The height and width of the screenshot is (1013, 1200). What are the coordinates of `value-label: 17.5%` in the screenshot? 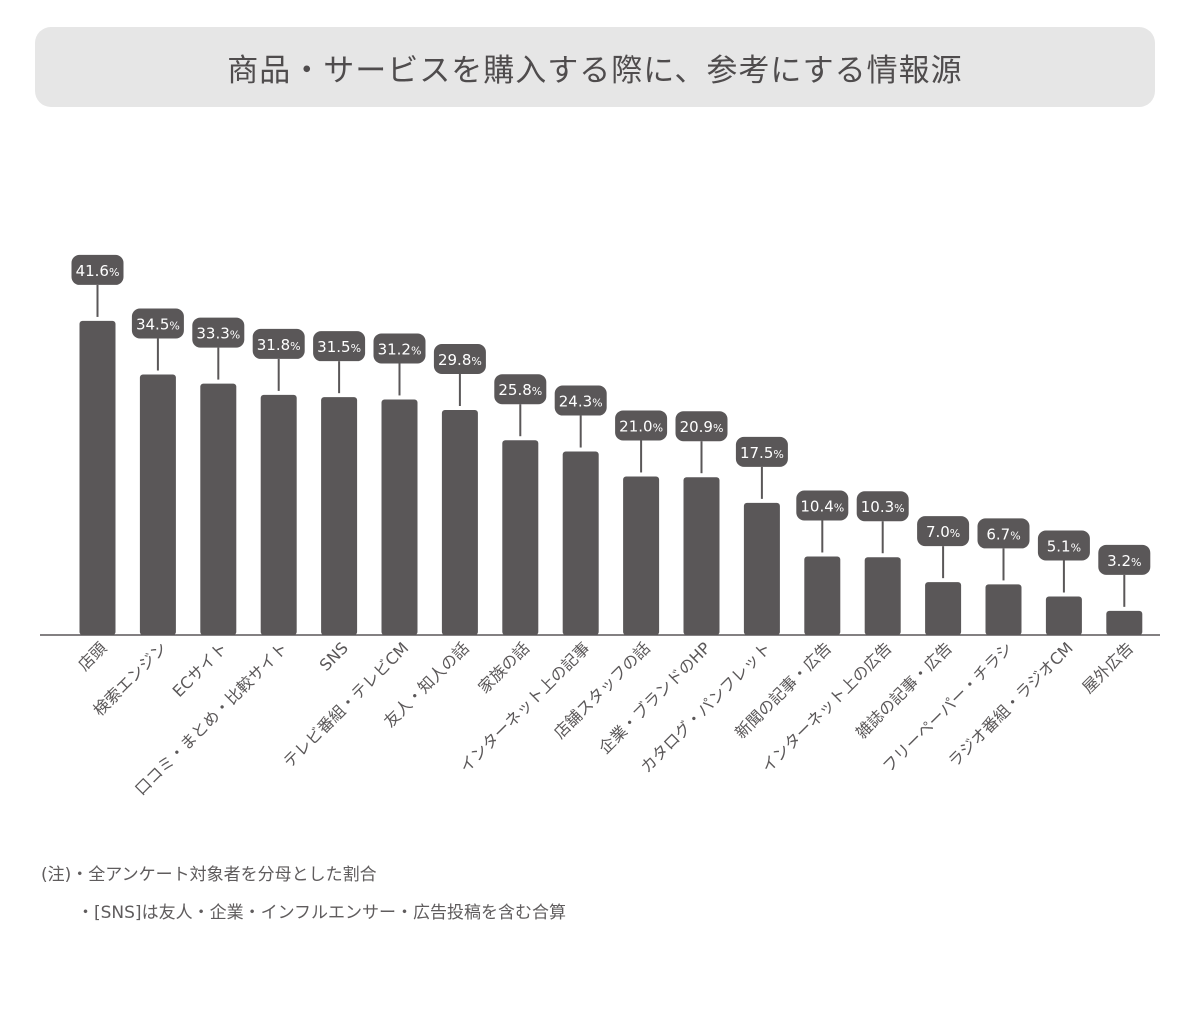 It's located at (762, 453).